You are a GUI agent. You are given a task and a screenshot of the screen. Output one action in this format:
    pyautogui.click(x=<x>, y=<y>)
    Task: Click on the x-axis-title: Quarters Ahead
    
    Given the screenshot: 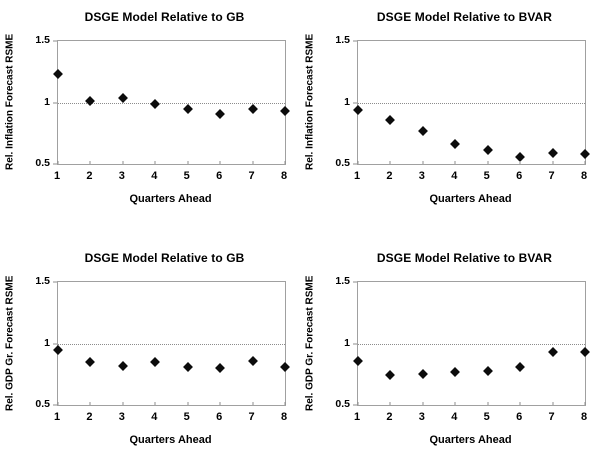 What is the action you would take?
    pyautogui.click(x=470, y=440)
    